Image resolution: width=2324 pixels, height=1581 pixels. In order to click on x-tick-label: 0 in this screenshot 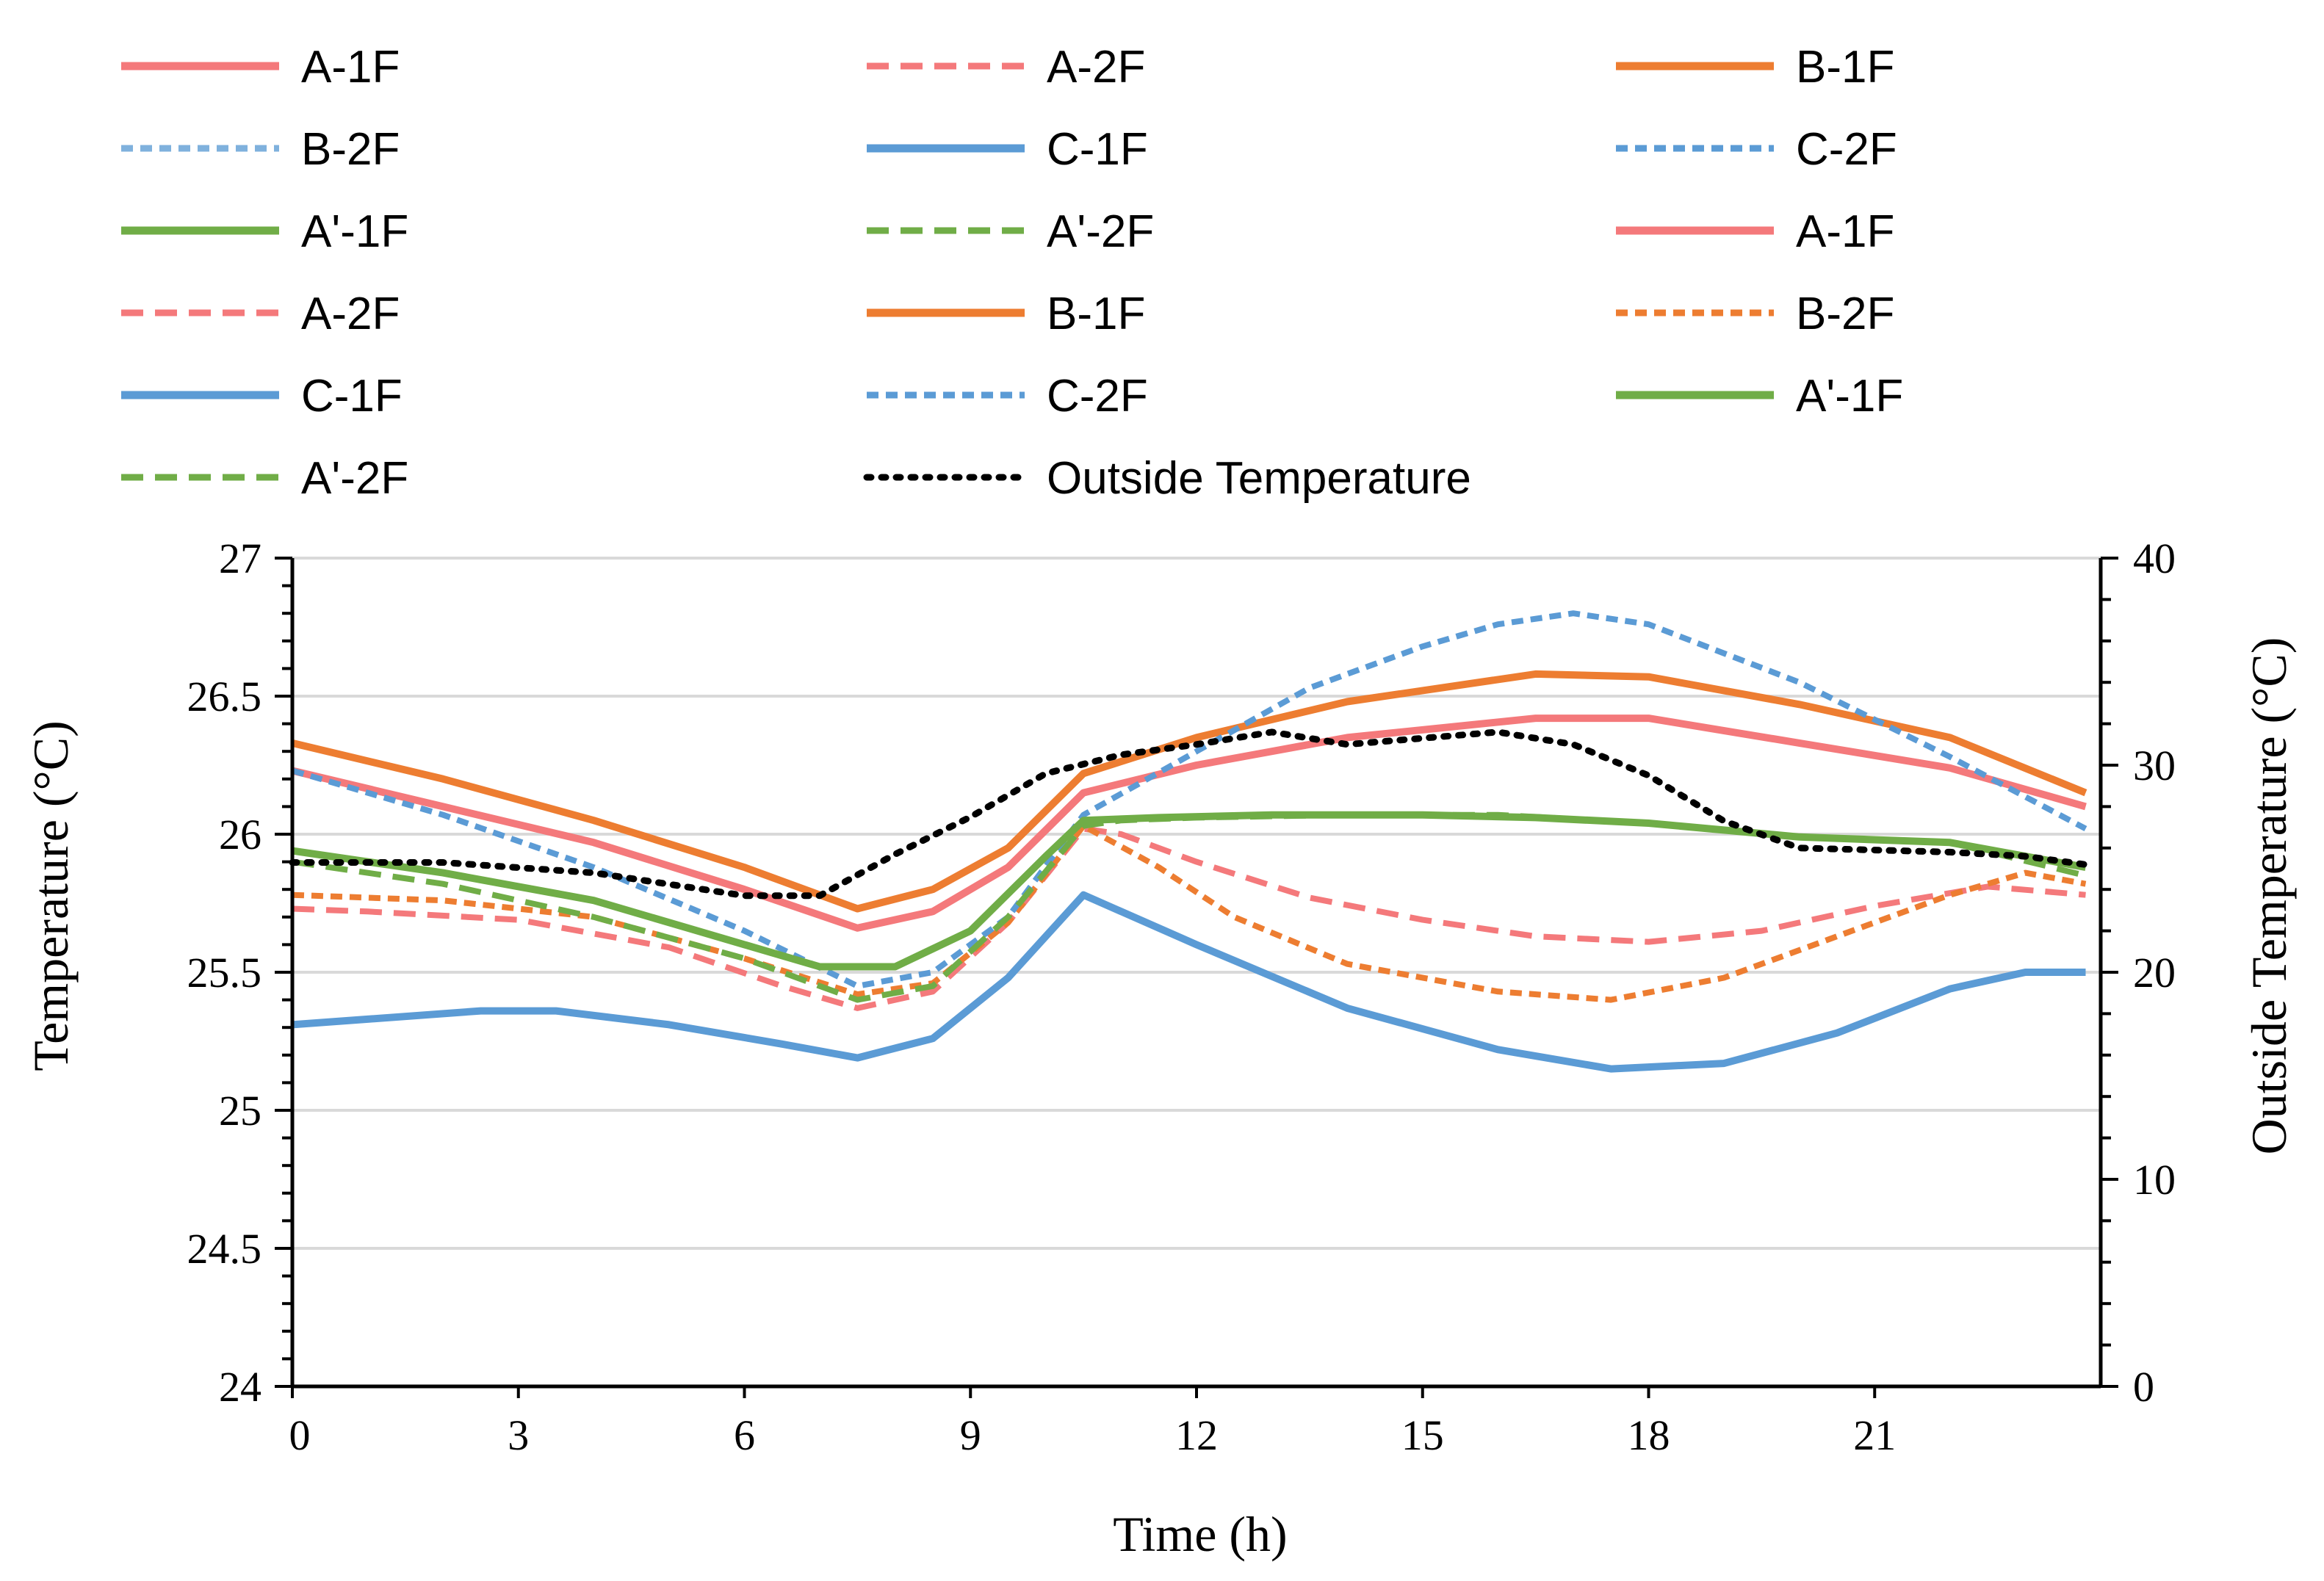, I will do `click(300, 1435)`.